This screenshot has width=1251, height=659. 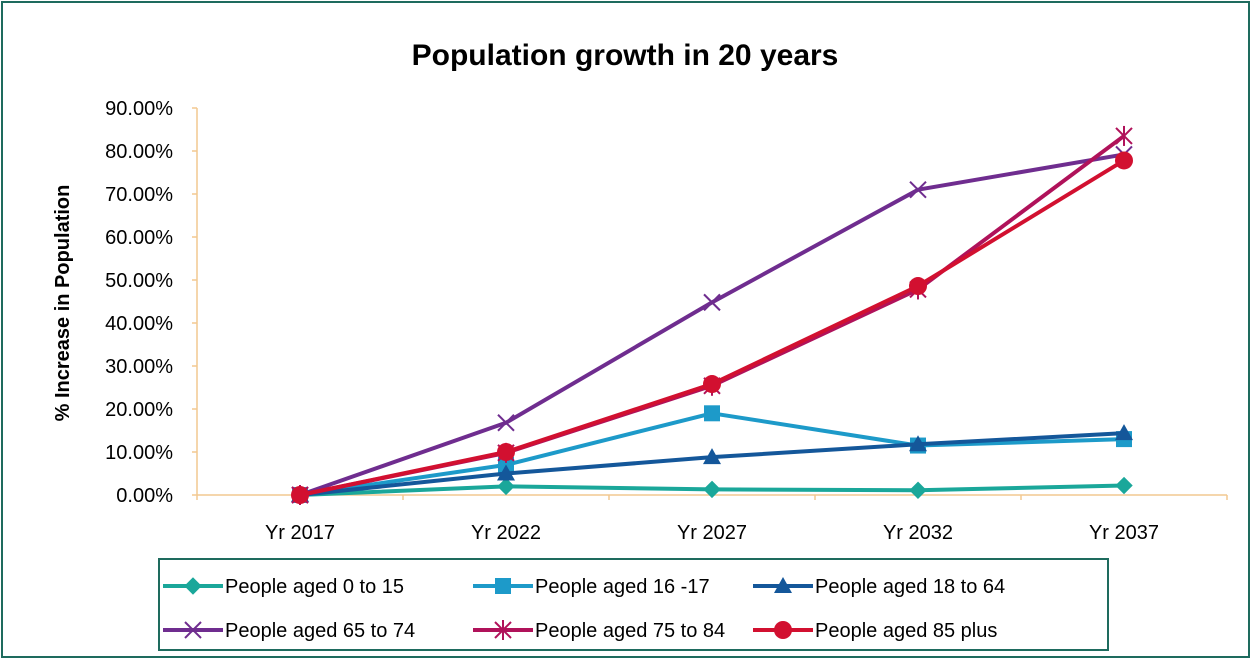 What do you see at coordinates (63, 303) in the screenshot?
I see `y-axis-label: % Increase in Population` at bounding box center [63, 303].